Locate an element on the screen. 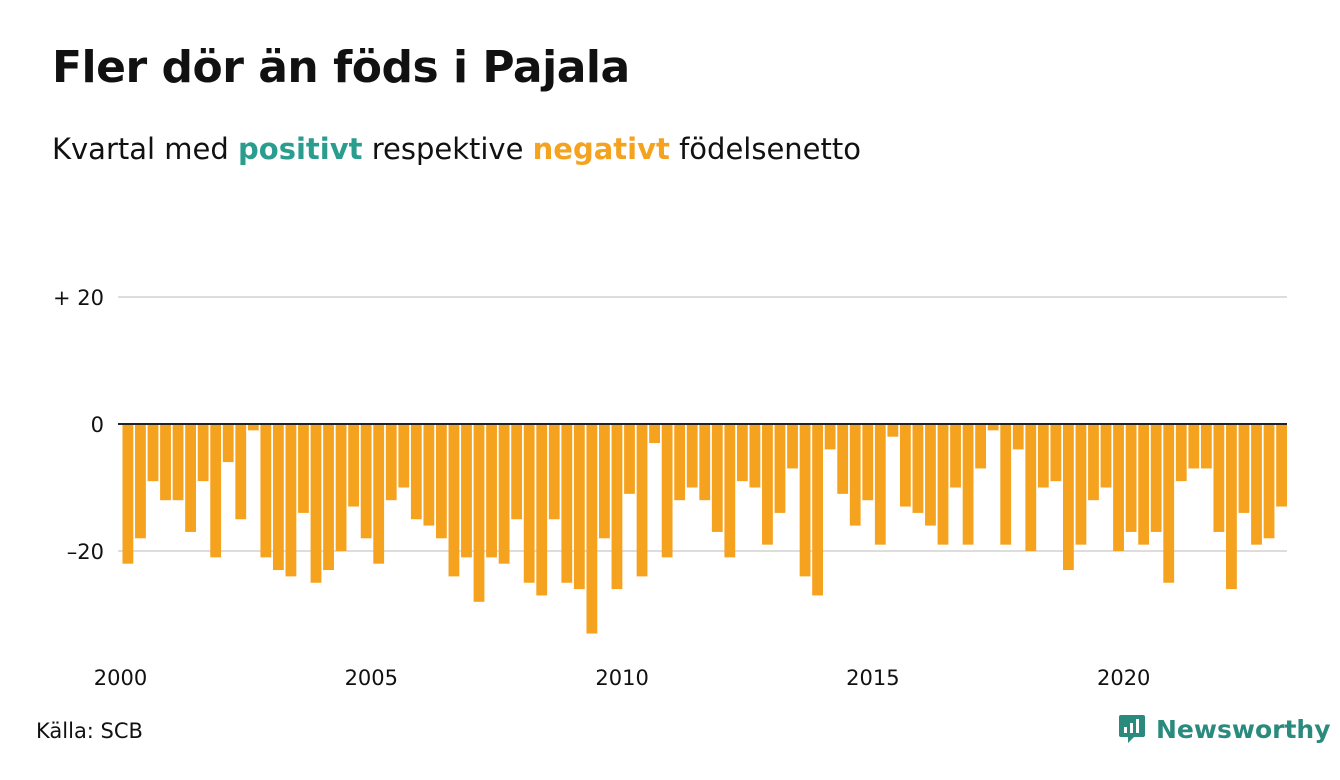 The width and height of the screenshot is (1340, 780). x-tick-label: 2000 is located at coordinates (120, 678).